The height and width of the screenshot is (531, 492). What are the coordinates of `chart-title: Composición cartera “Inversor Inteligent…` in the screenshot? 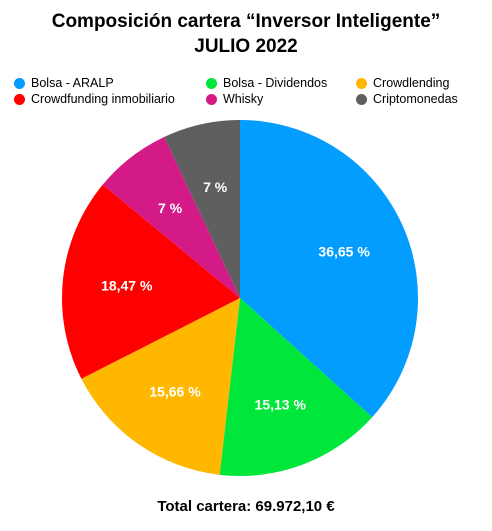 It's located at (246, 21).